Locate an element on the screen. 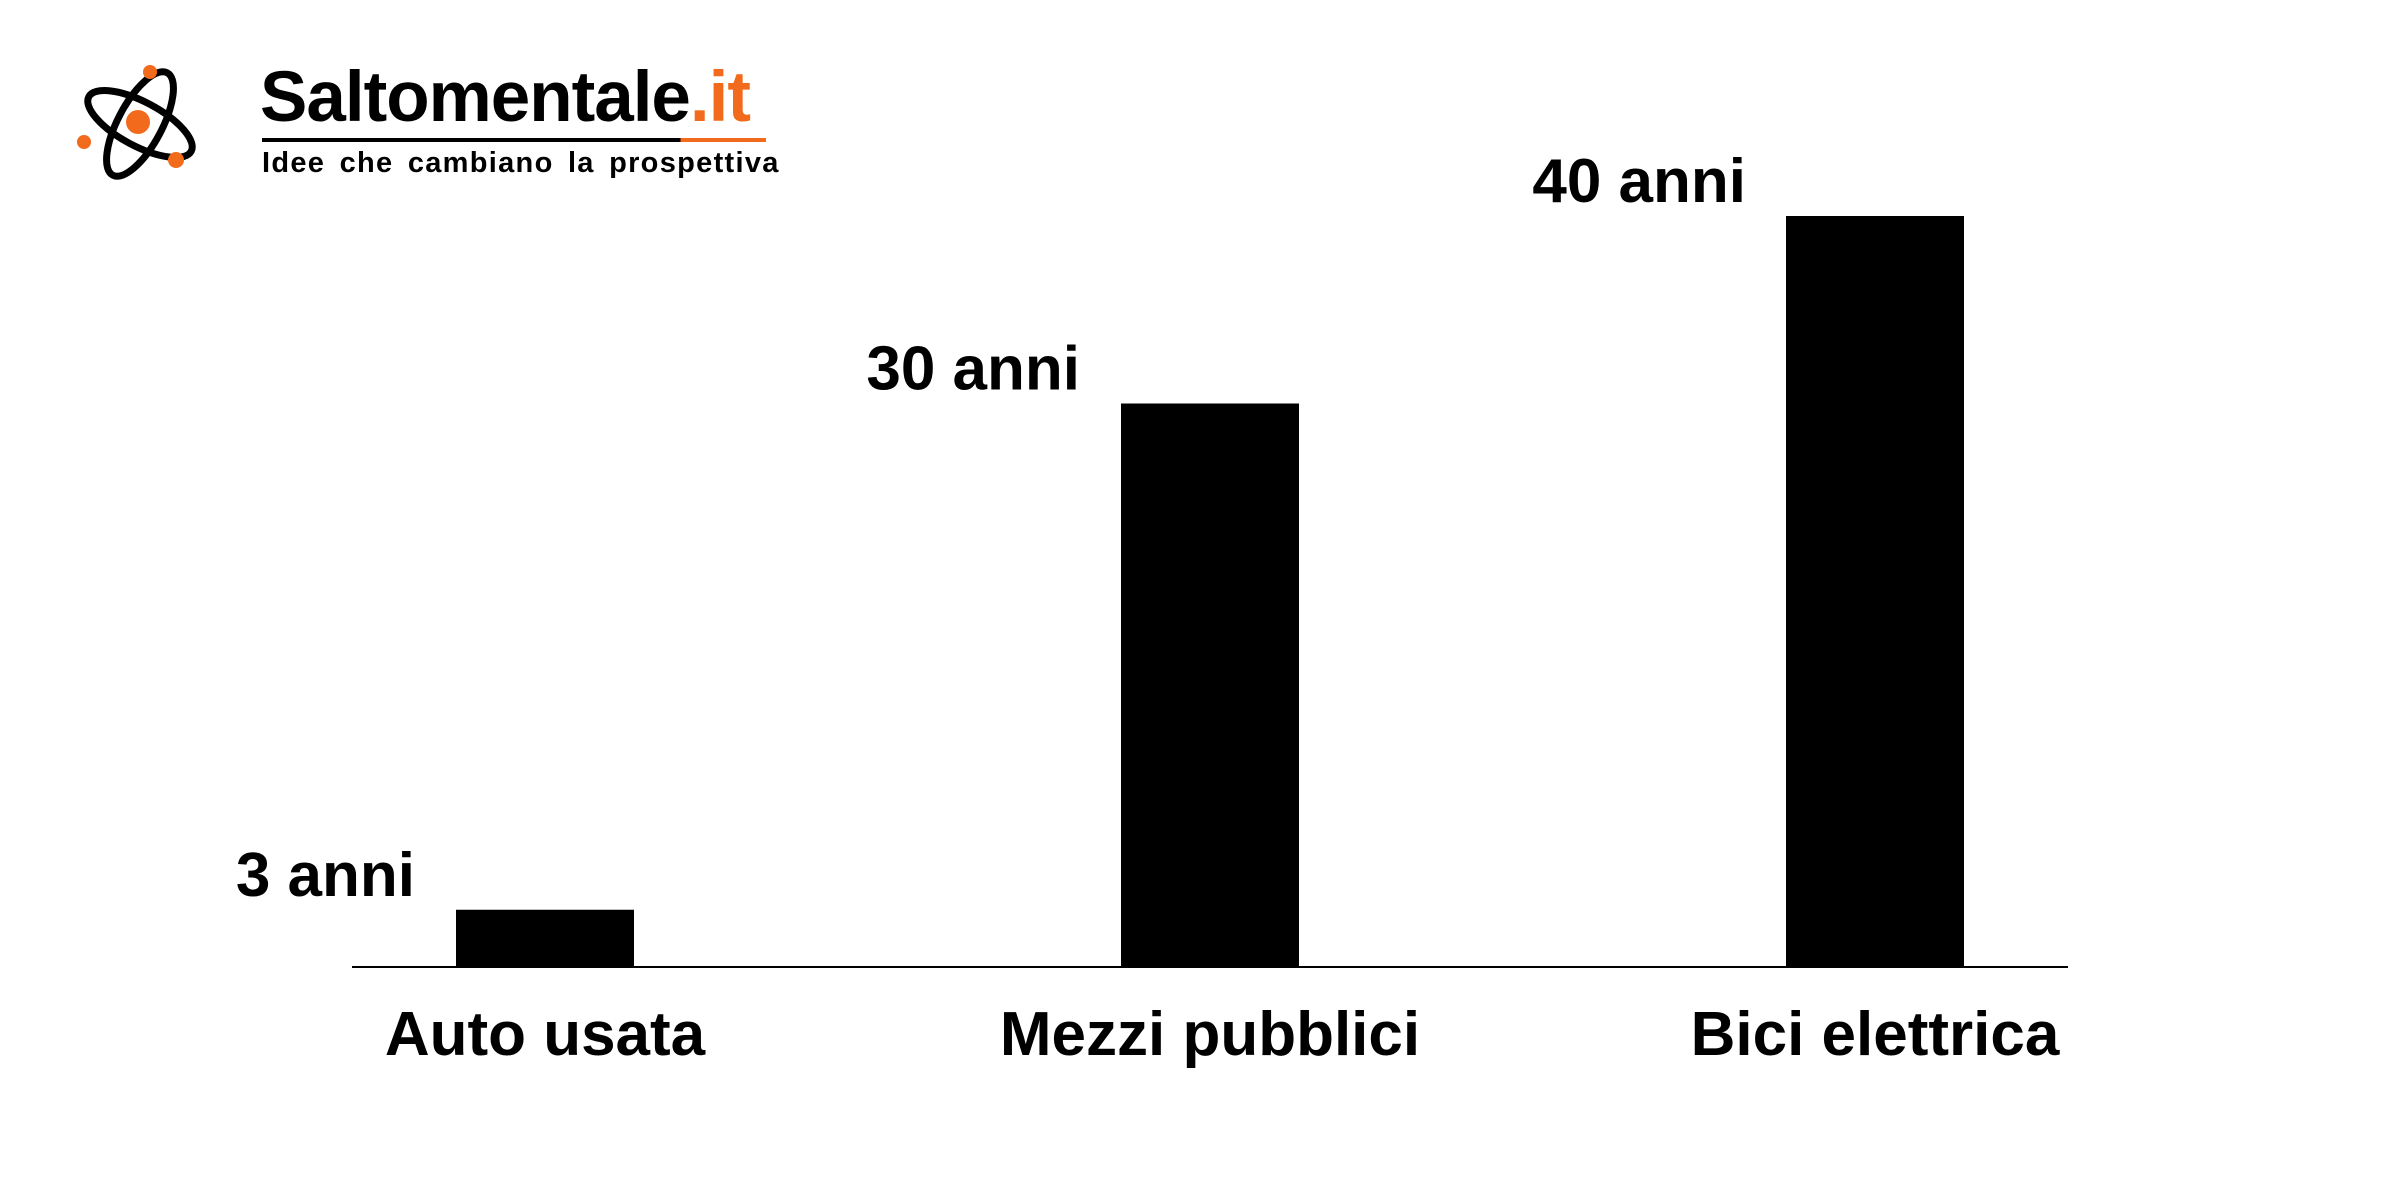 The height and width of the screenshot is (1200, 2400). brand-name-main: Saltomentale is located at coordinates (475, 97).